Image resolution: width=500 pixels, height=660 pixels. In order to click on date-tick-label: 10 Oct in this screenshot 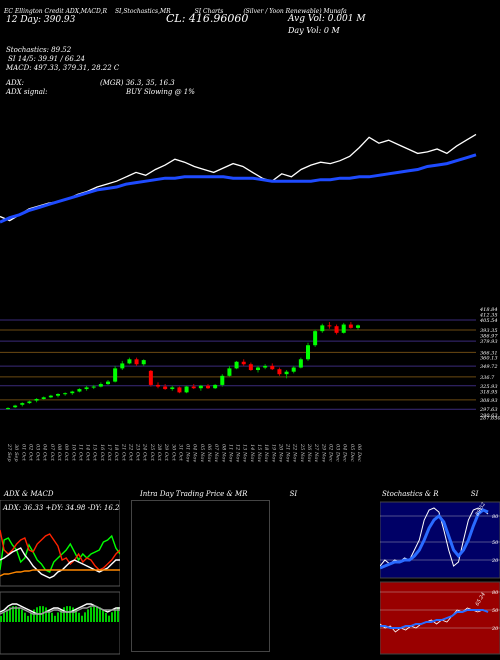, I will do `click(73, 453)`.